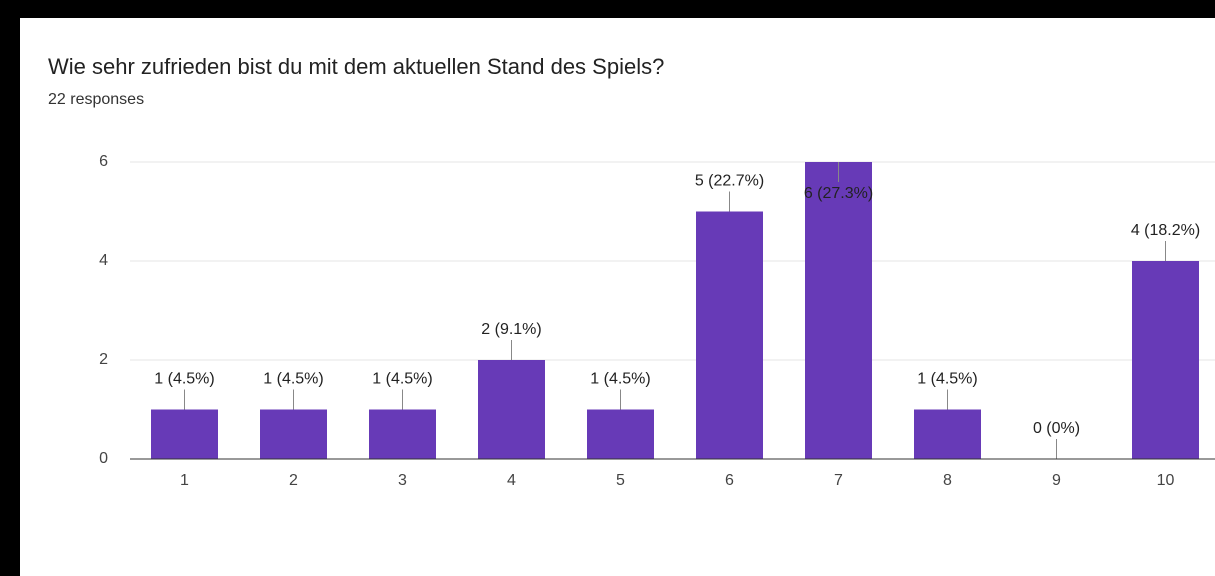 Image resolution: width=1215 pixels, height=576 pixels. I want to click on y-tick-label: 6, so click(103, 161).